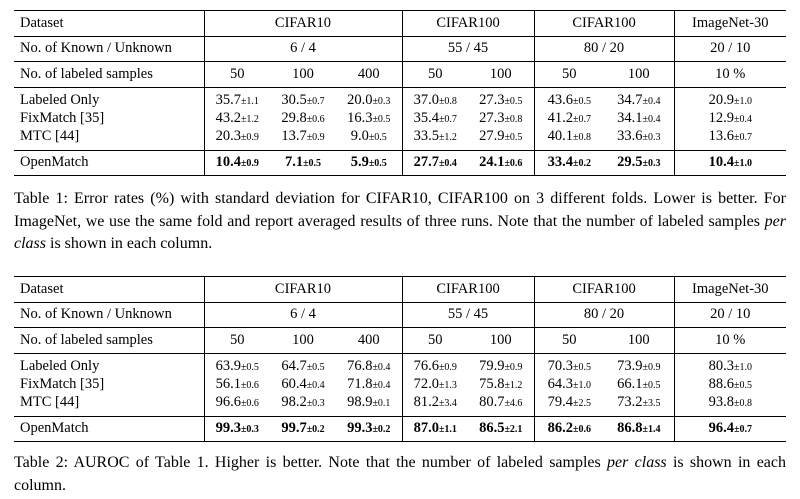  Describe the element at coordinates (369, 340) in the screenshot. I see `samples-cell: 400` at that location.